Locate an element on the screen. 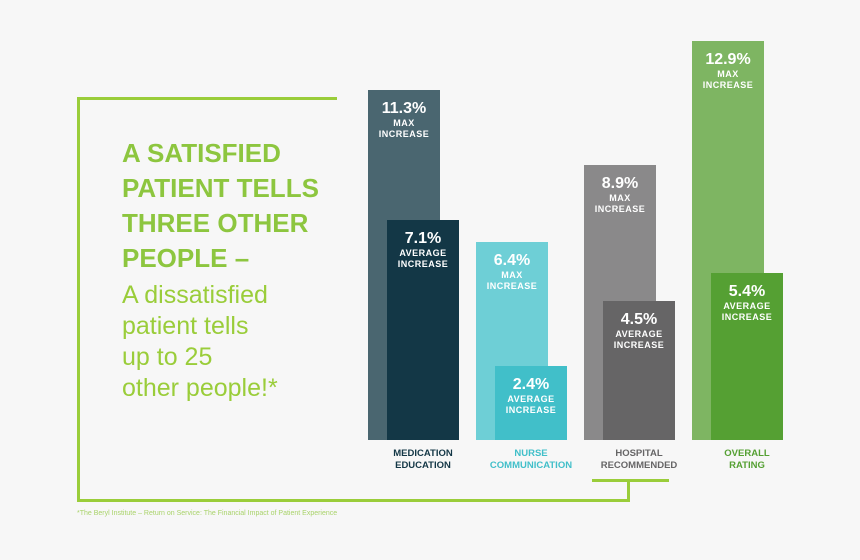  avg-bar: 5.4% AVERAGE INCREASE is located at coordinates (747, 356).